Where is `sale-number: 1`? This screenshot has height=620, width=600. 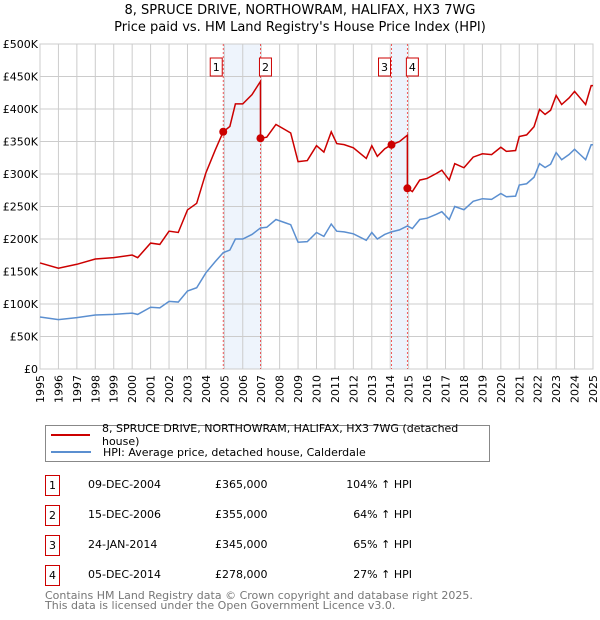
sale-number: 1 is located at coordinates (52, 485).